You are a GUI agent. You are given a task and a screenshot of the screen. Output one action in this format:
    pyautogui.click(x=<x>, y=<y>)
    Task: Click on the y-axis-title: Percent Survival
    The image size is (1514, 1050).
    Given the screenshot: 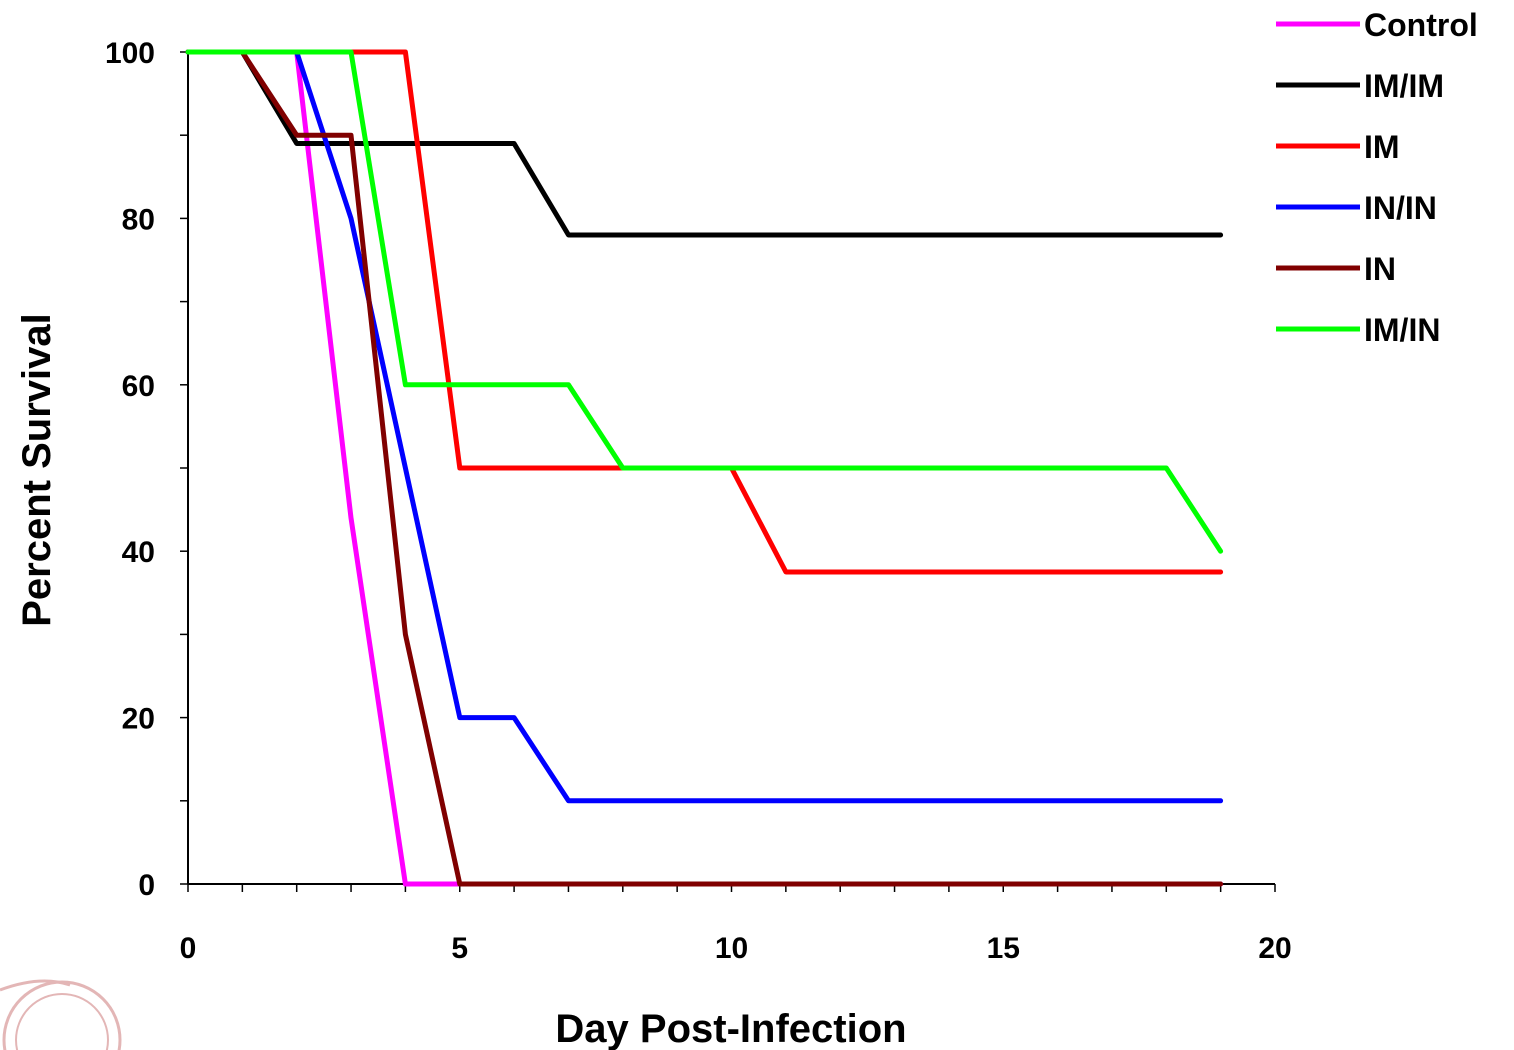 What is the action you would take?
    pyautogui.click(x=37, y=470)
    